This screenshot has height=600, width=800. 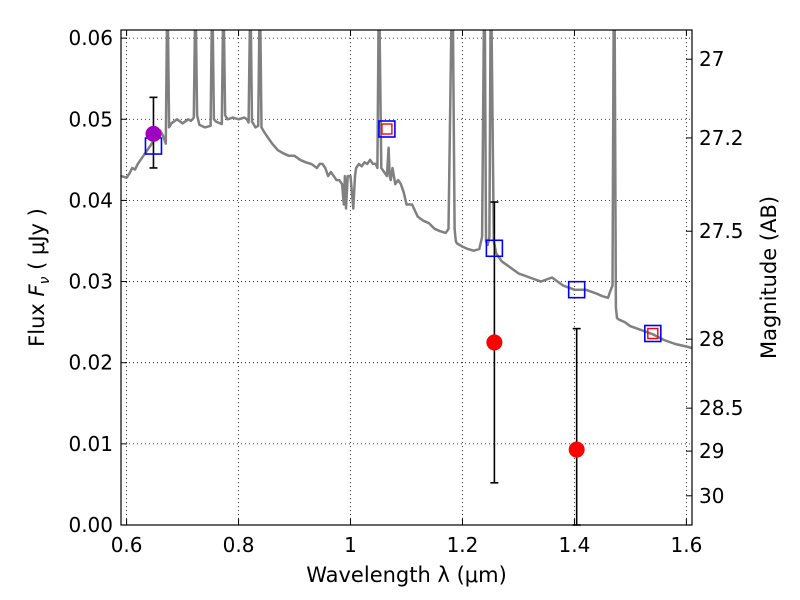 What do you see at coordinates (37, 242) in the screenshot?
I see `y-axis-label-post: ( μJy )` at bounding box center [37, 242].